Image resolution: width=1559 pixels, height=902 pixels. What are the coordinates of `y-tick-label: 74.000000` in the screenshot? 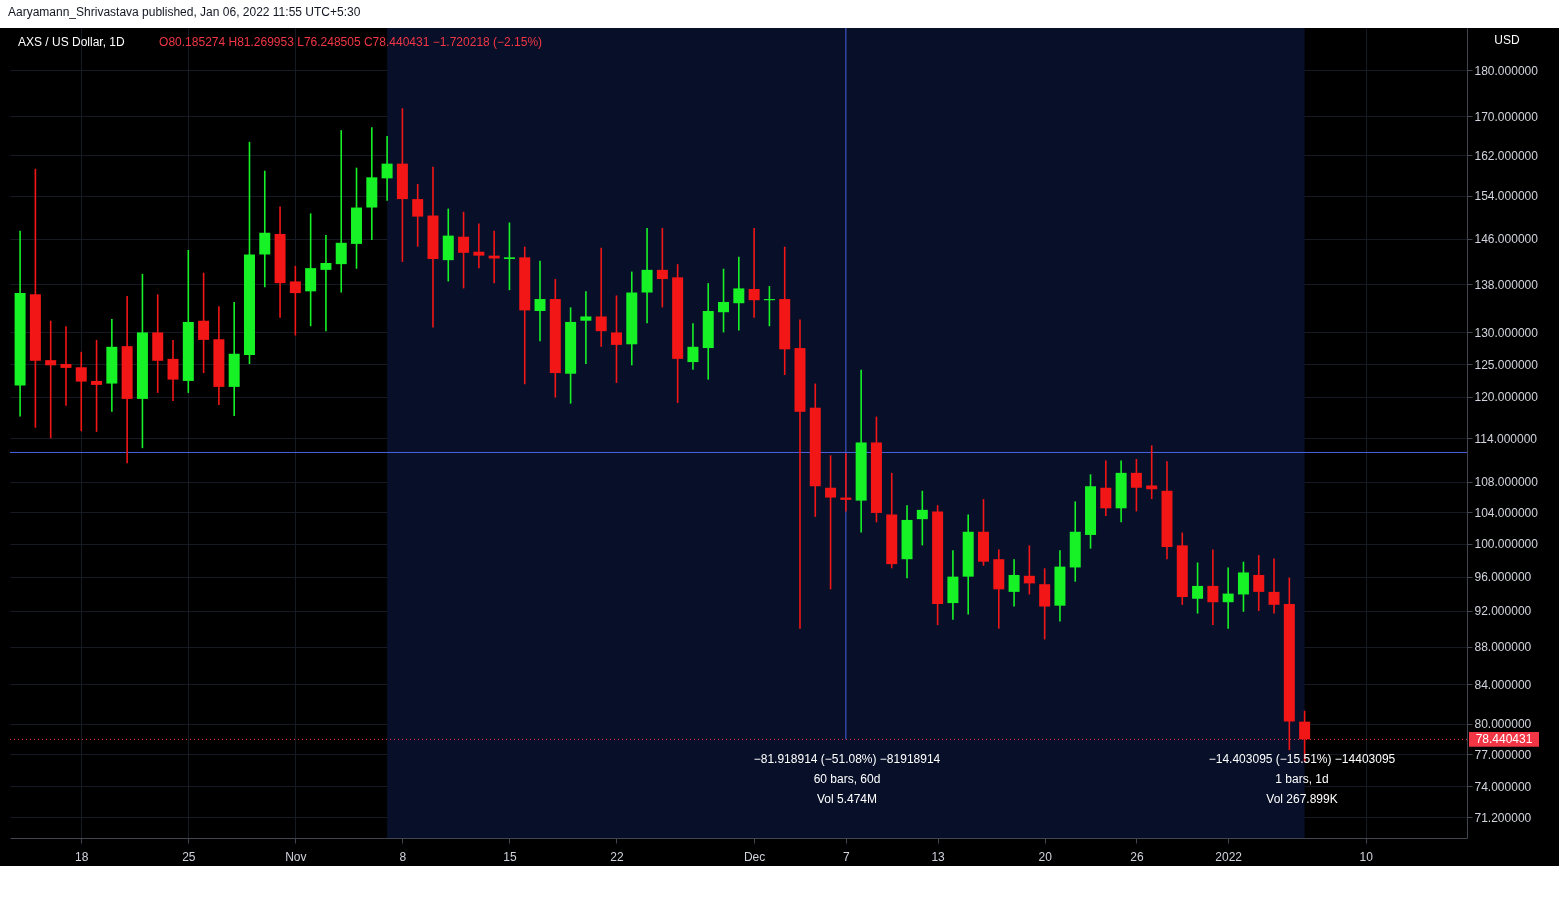 It's located at (1503, 786).